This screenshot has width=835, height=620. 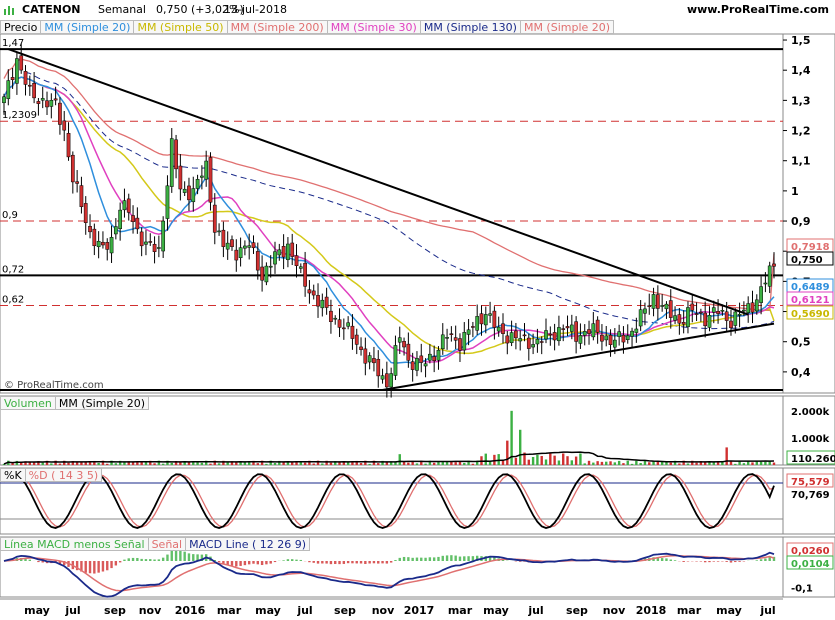 What do you see at coordinates (304, 610) in the screenshot?
I see `x-axis-label: jul` at bounding box center [304, 610].